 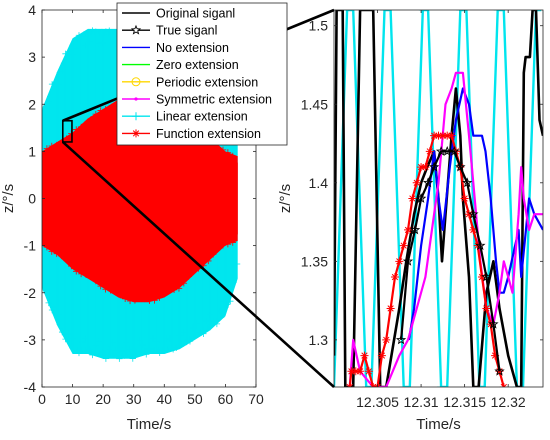 I want to click on left-y-tick-label: 0, so click(x=32, y=199).